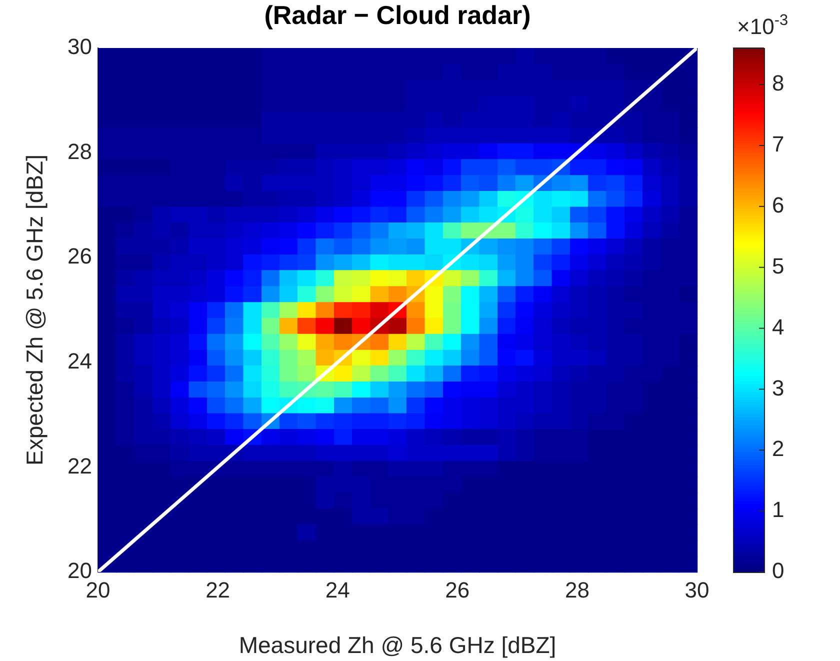 The image size is (840, 661). Describe the element at coordinates (778, 509) in the screenshot. I see `color-bar-label: 1` at that location.